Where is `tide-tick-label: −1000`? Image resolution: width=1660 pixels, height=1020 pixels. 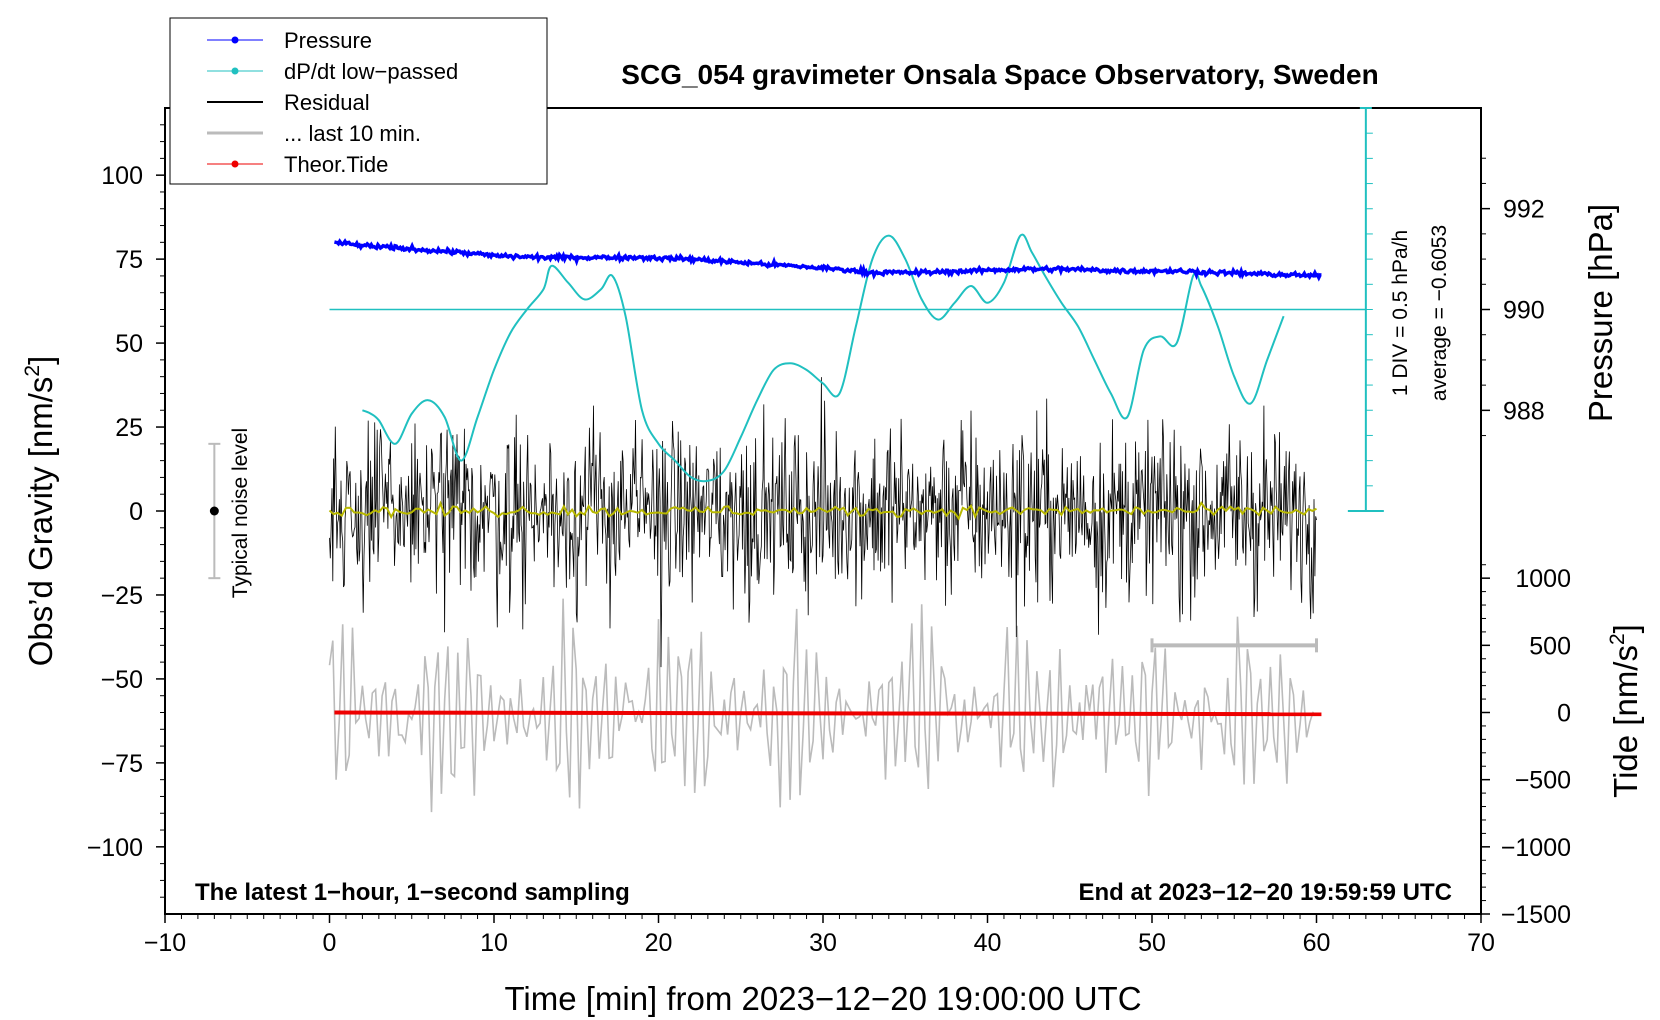 tide-tick-label: −1000 is located at coordinates (1536, 848).